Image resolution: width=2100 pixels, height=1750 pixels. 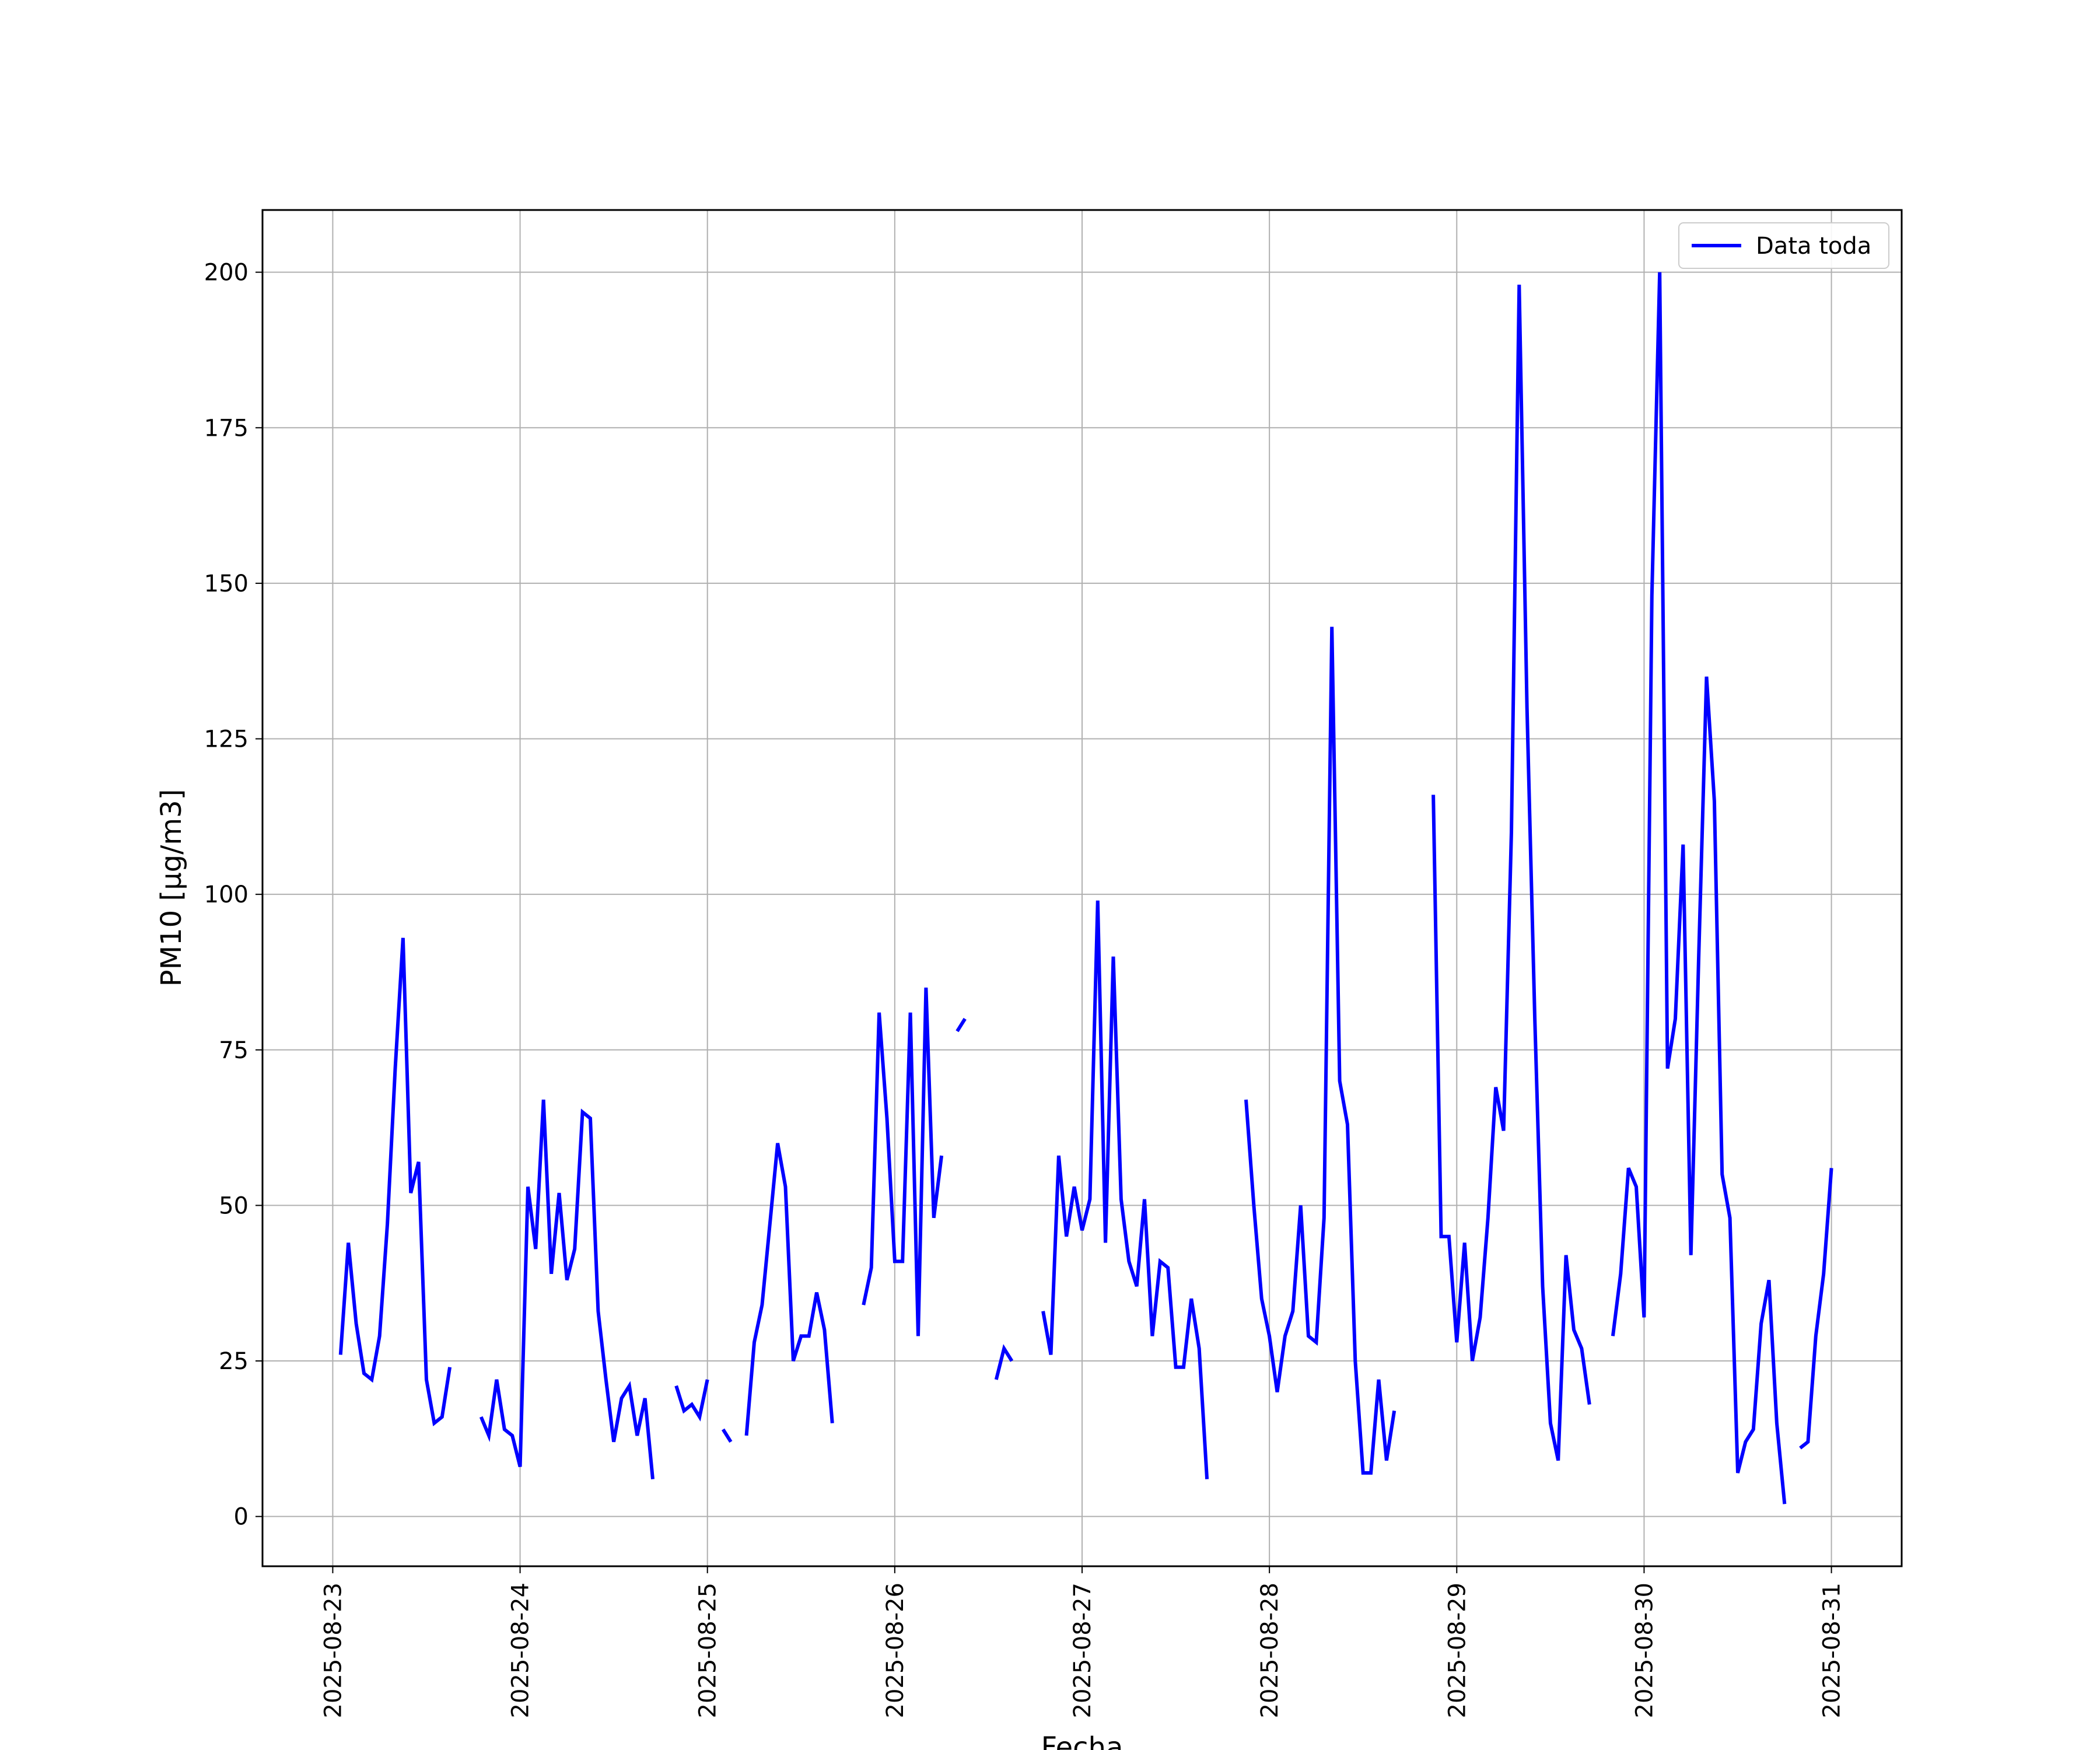 I want to click on x-tick-label: 2025-08-29, so click(x=1457, y=1650).